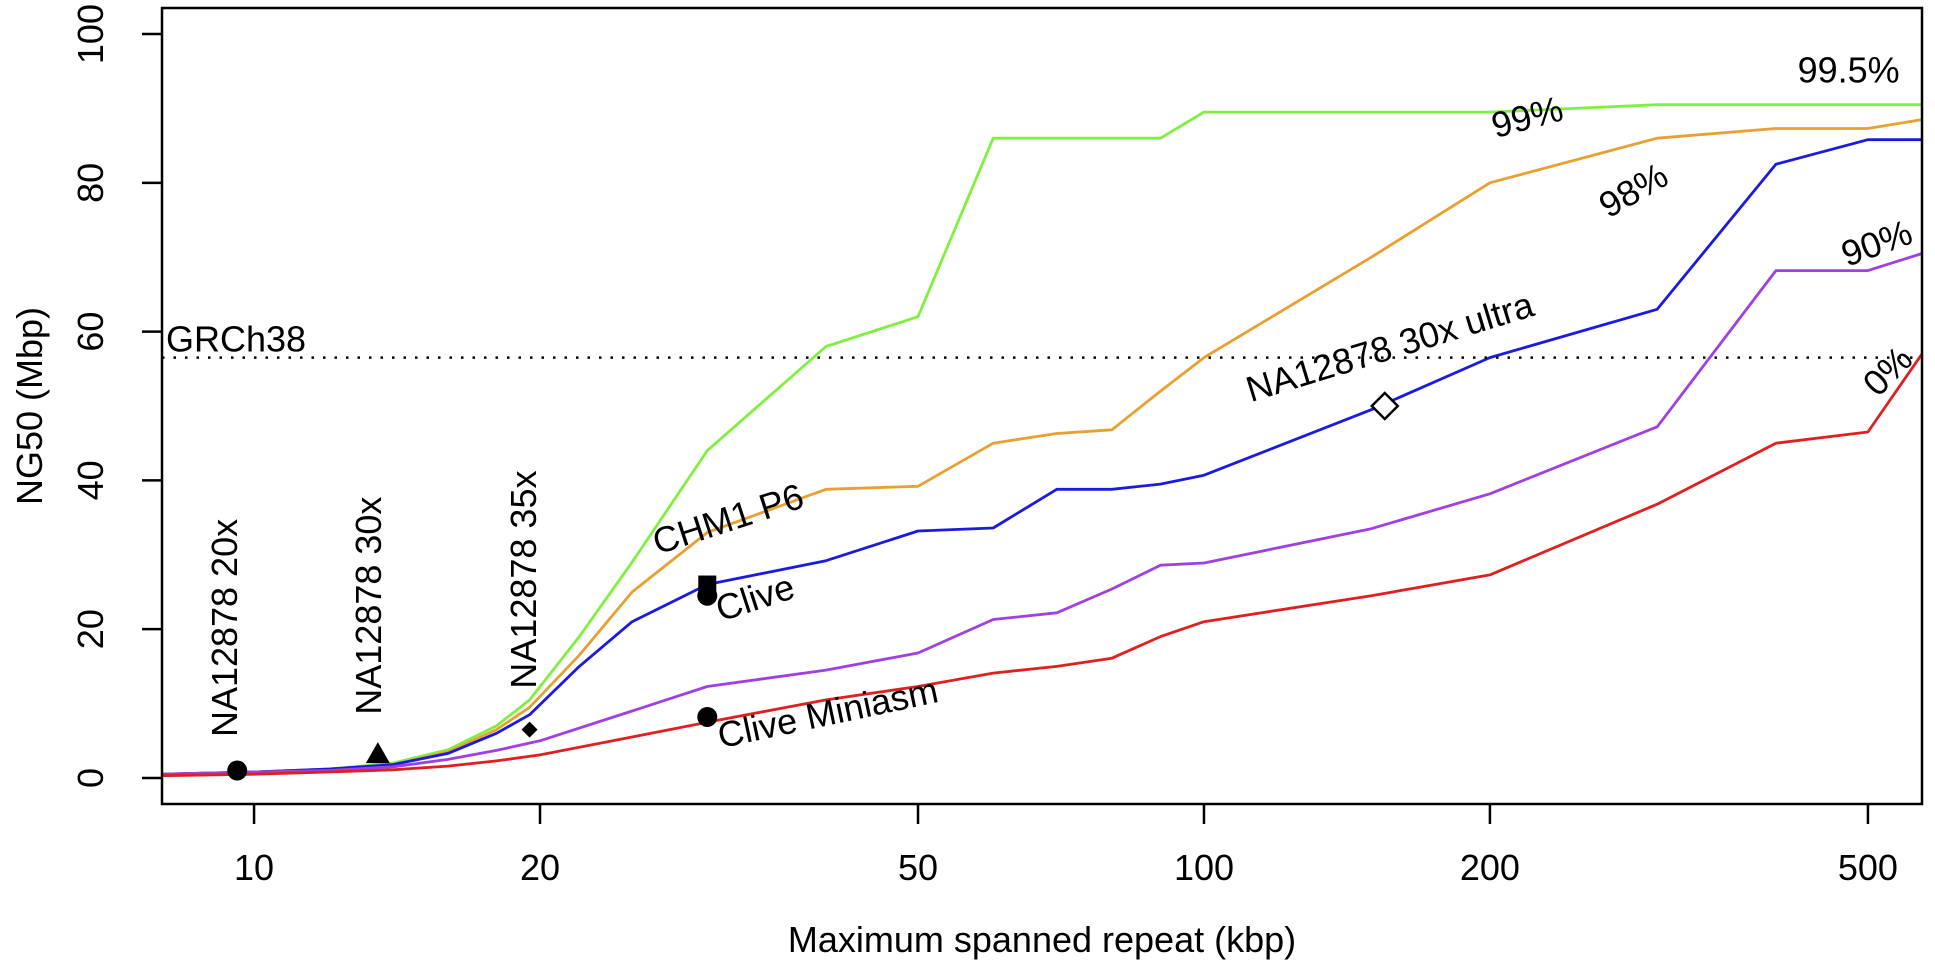  I want to click on point-clive-miniasm-label: Clive Miniasm, so click(828, 712).